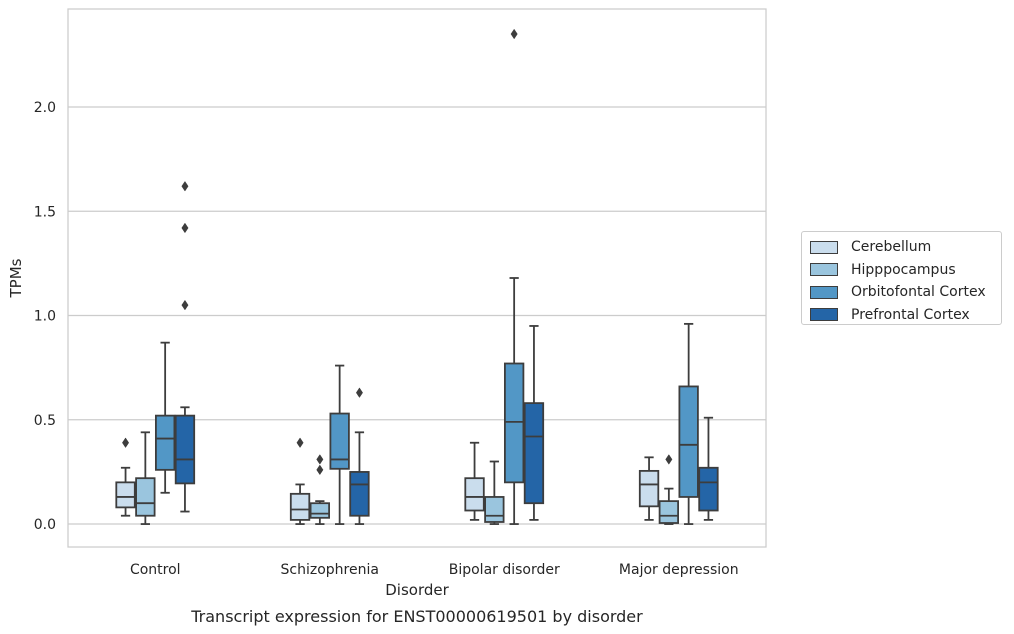 This screenshot has height=634, width=1014. I want to click on legend-item: Prefrontal Cortex, so click(905, 315).